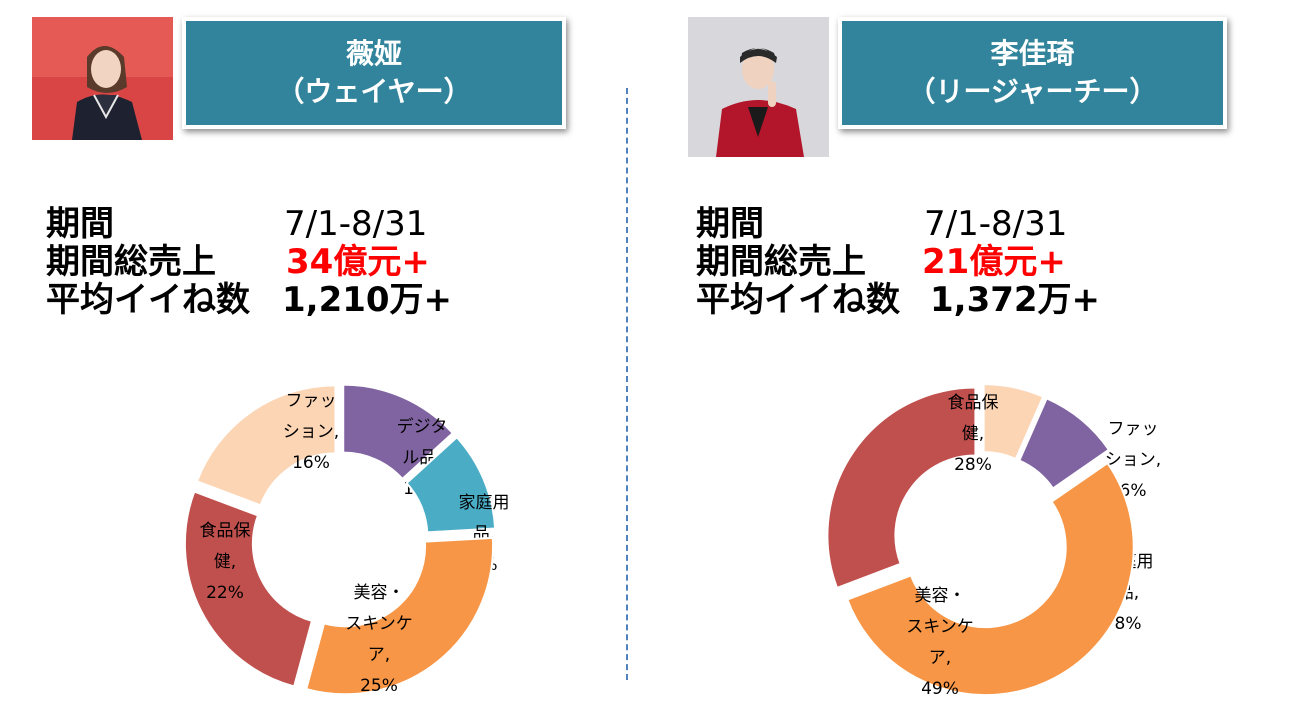 The height and width of the screenshot is (711, 1295). I want to click on left-portrait-photo, so click(102, 78).